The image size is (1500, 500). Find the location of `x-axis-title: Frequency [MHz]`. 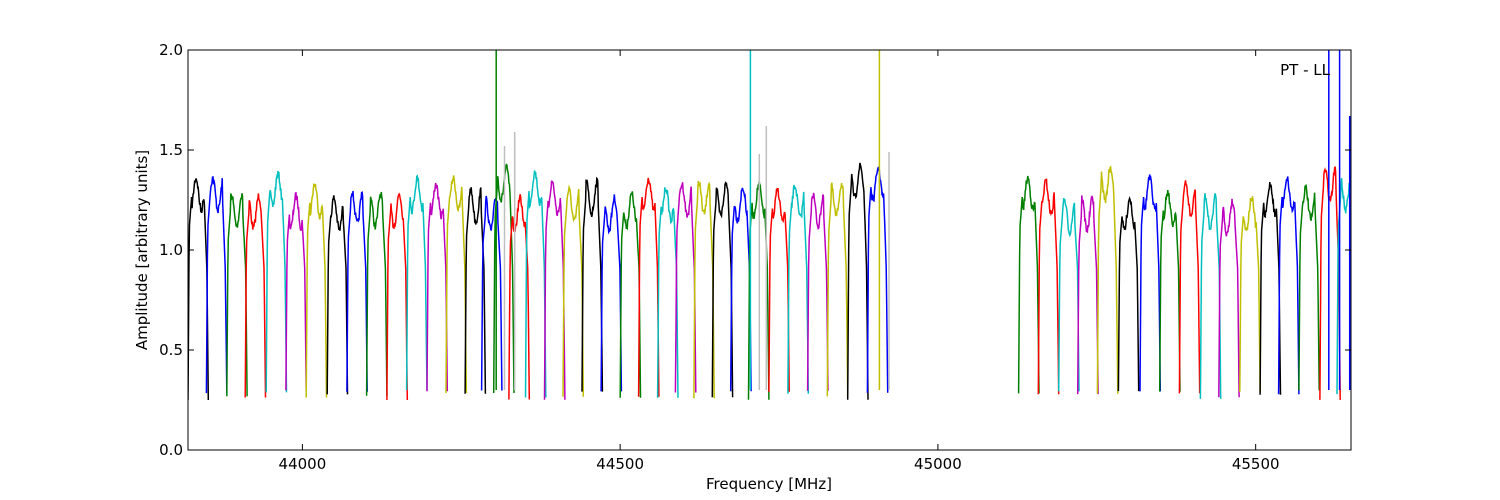

x-axis-title: Frequency [MHz] is located at coordinates (769, 484).